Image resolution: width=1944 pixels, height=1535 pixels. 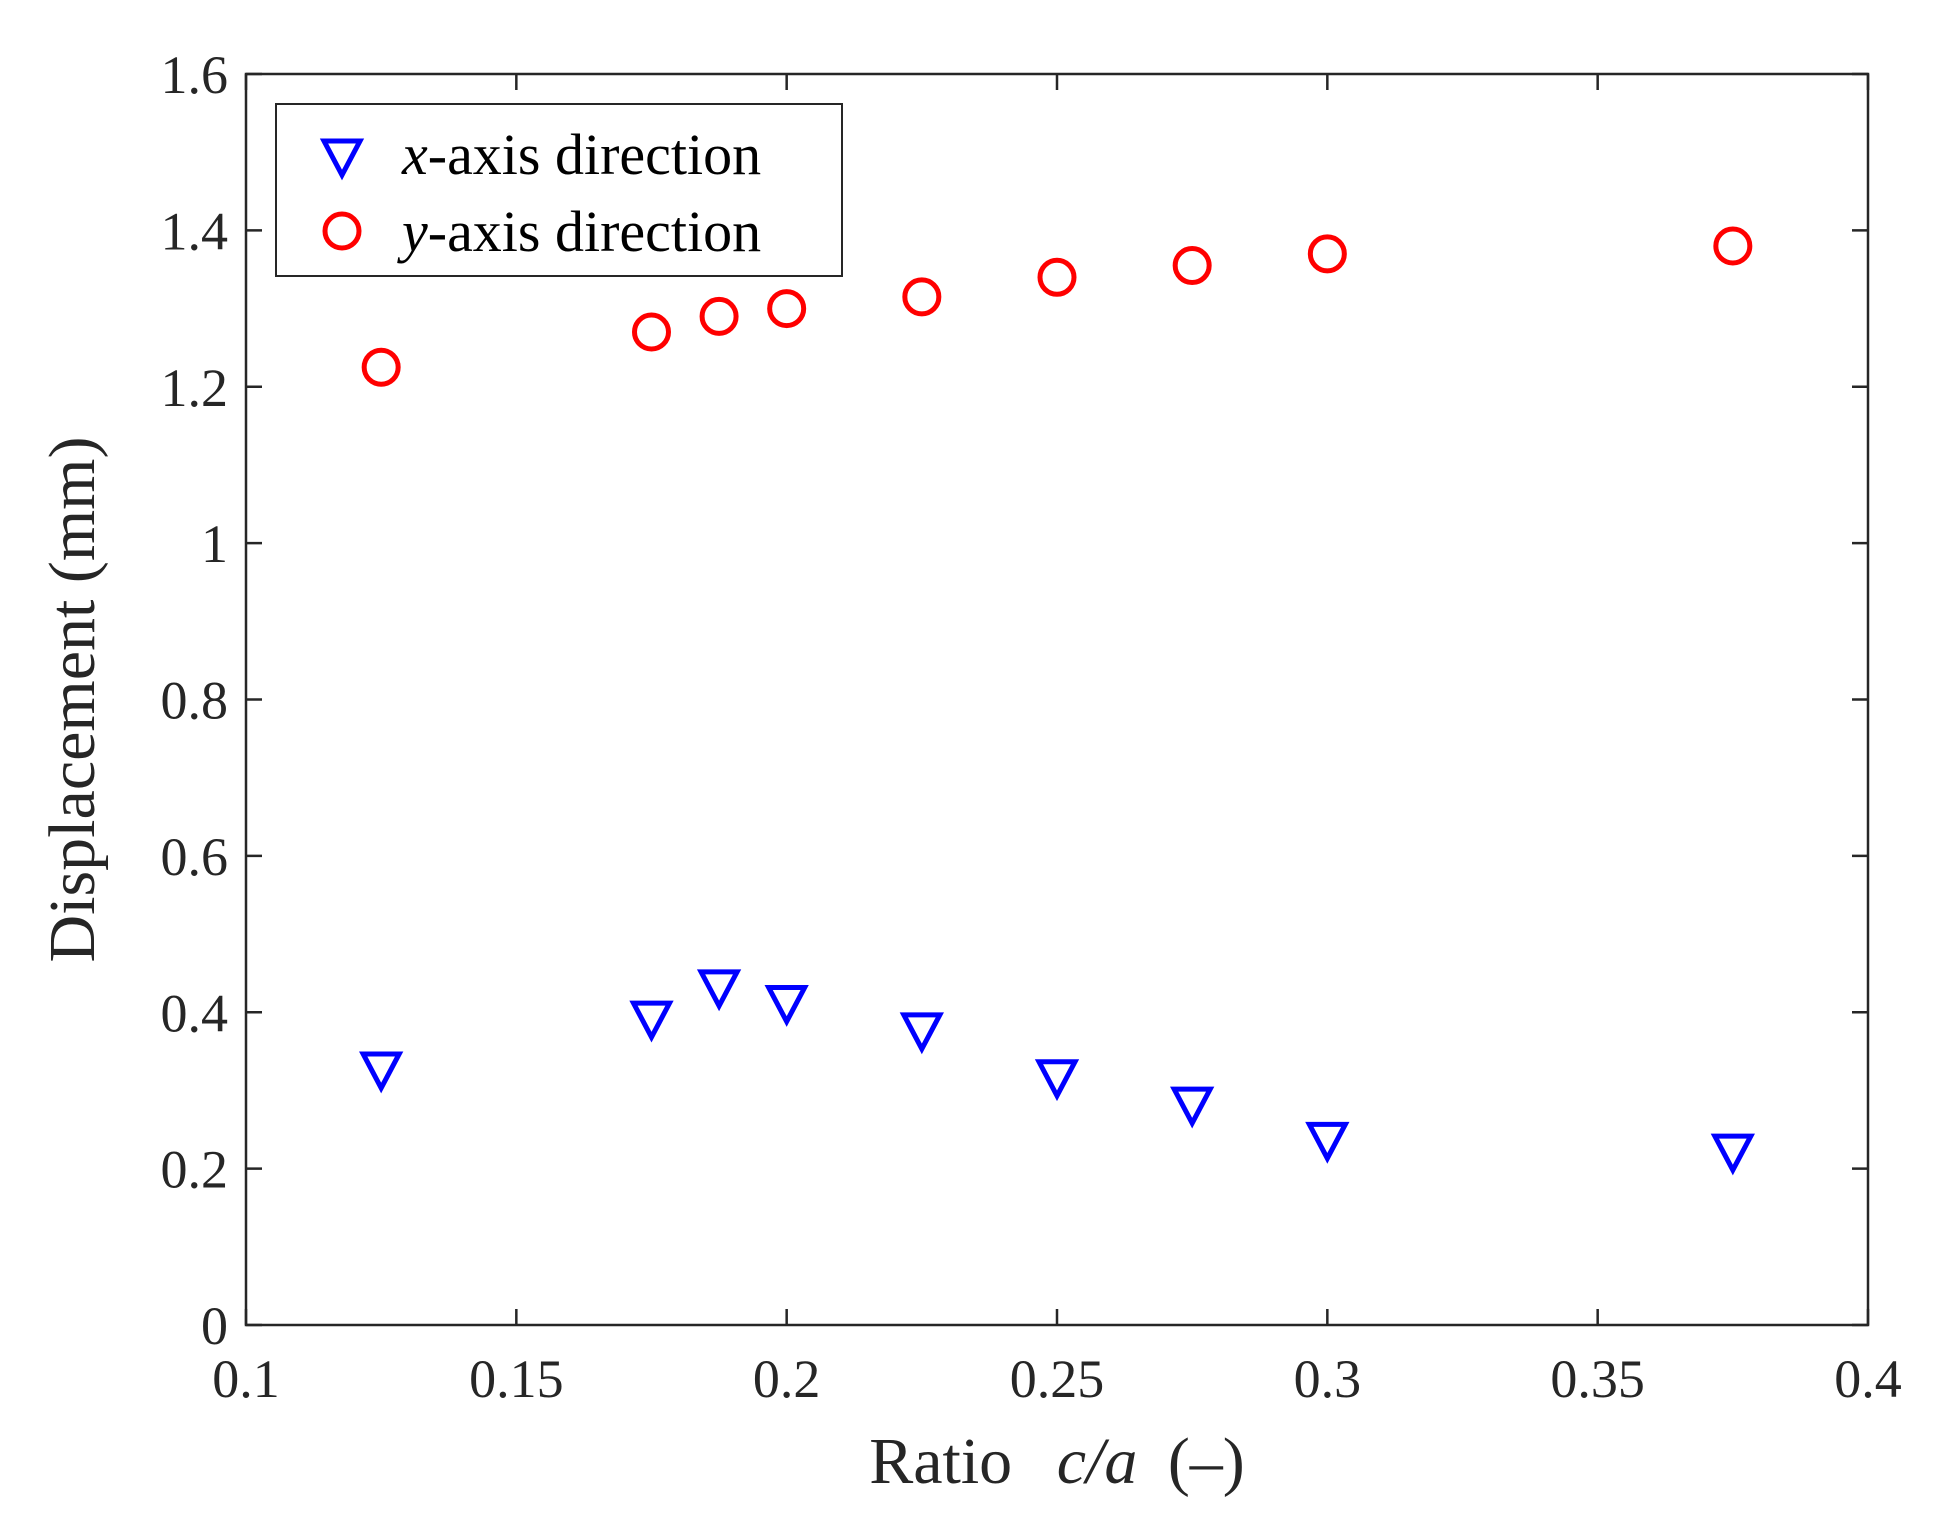 What do you see at coordinates (940, 1461) in the screenshot?
I see `x-axis-title-prefix: Ratio` at bounding box center [940, 1461].